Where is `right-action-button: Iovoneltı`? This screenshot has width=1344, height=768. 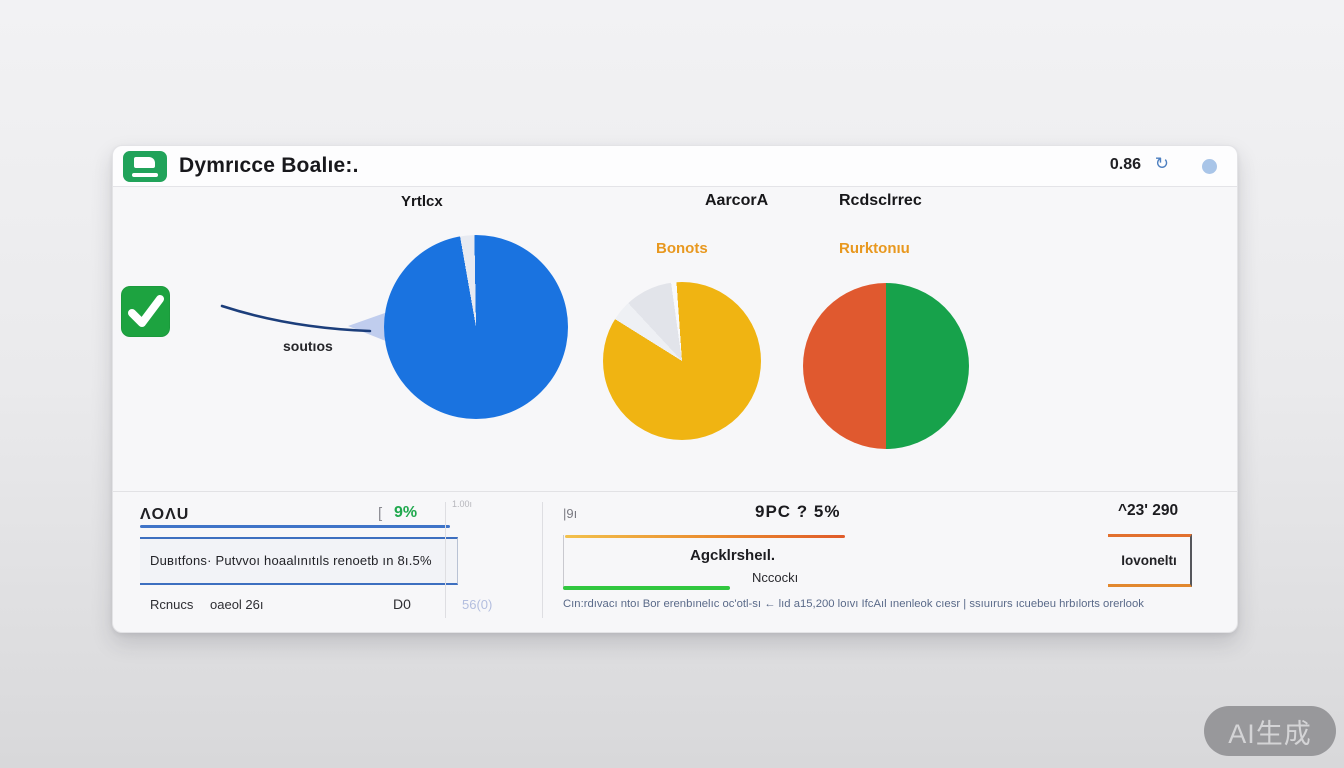 right-action-button: Iovoneltı is located at coordinates (1150, 560).